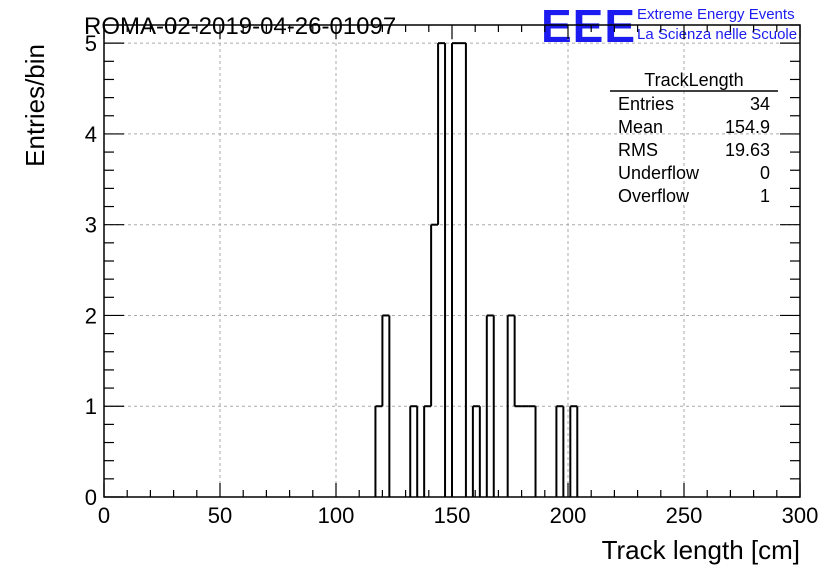 The width and height of the screenshot is (836, 572). I want to click on stats-label: Overflow, so click(654, 196).